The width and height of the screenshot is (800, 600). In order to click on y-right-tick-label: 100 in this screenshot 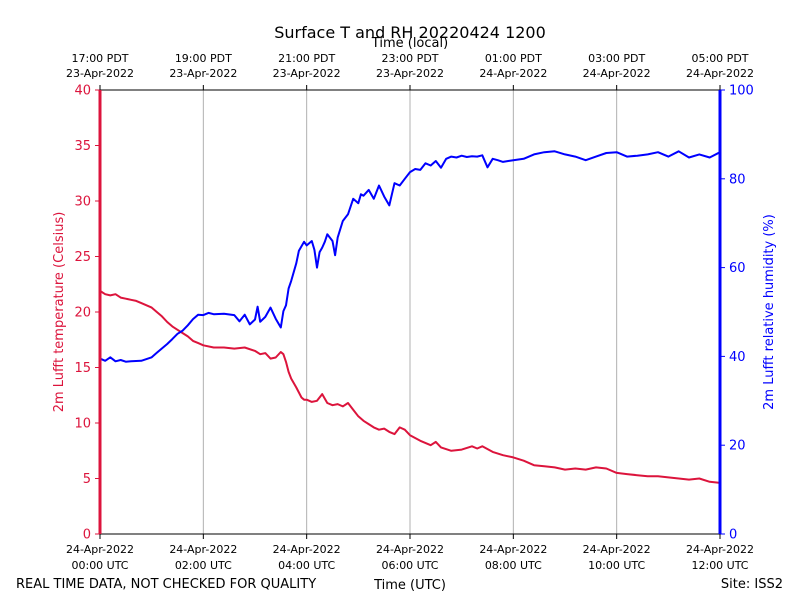, I will do `click(741, 91)`.